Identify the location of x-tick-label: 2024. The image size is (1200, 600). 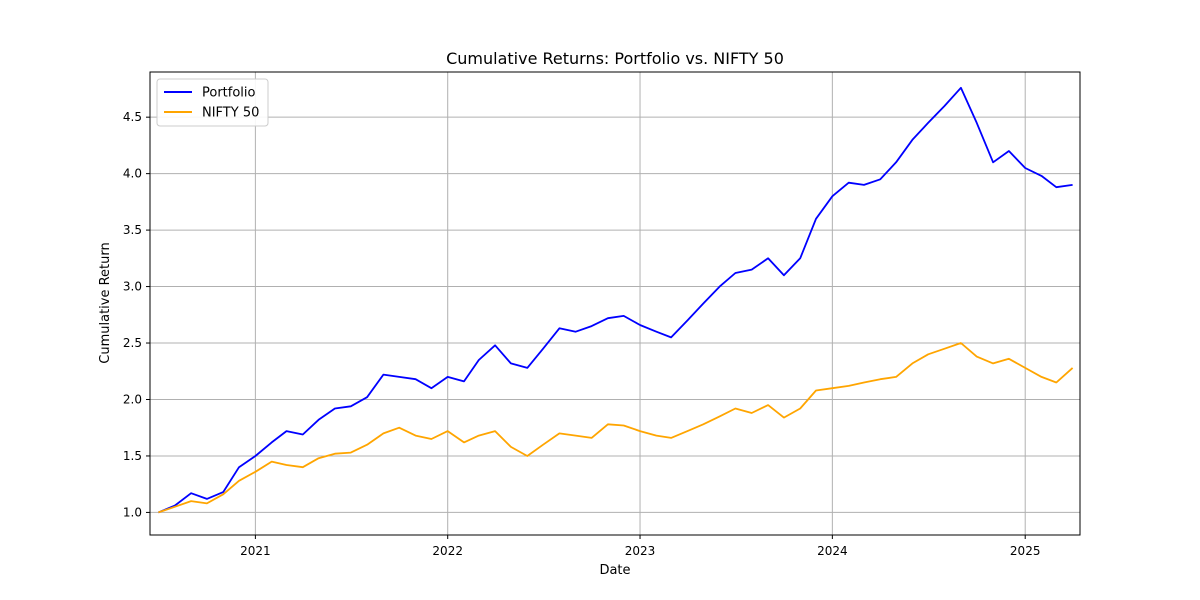
(832, 551).